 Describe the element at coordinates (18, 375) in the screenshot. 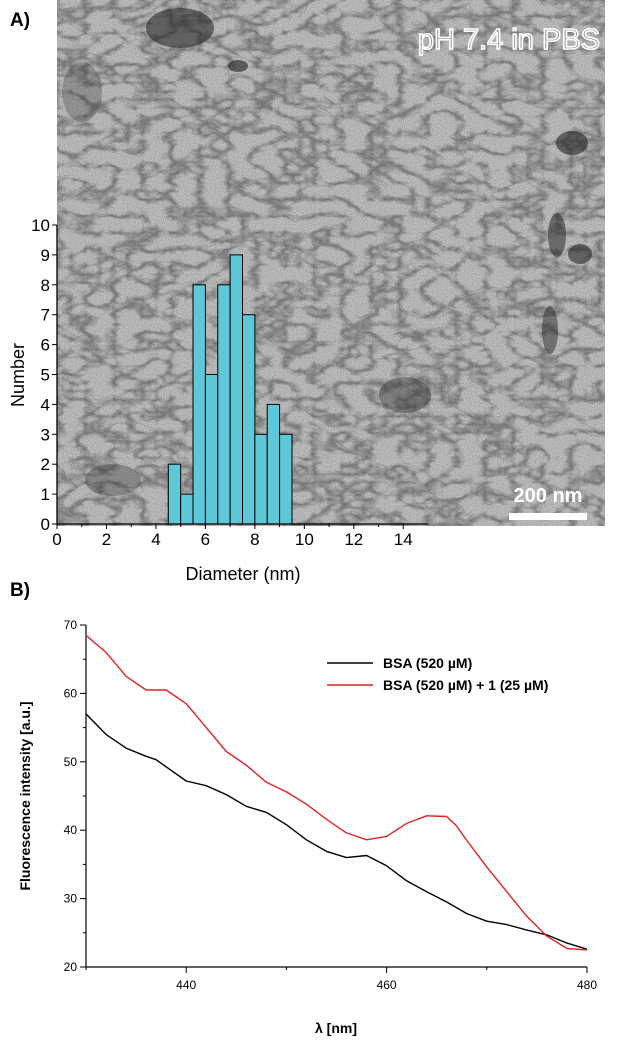

I see `histogram-y-label: Number` at that location.